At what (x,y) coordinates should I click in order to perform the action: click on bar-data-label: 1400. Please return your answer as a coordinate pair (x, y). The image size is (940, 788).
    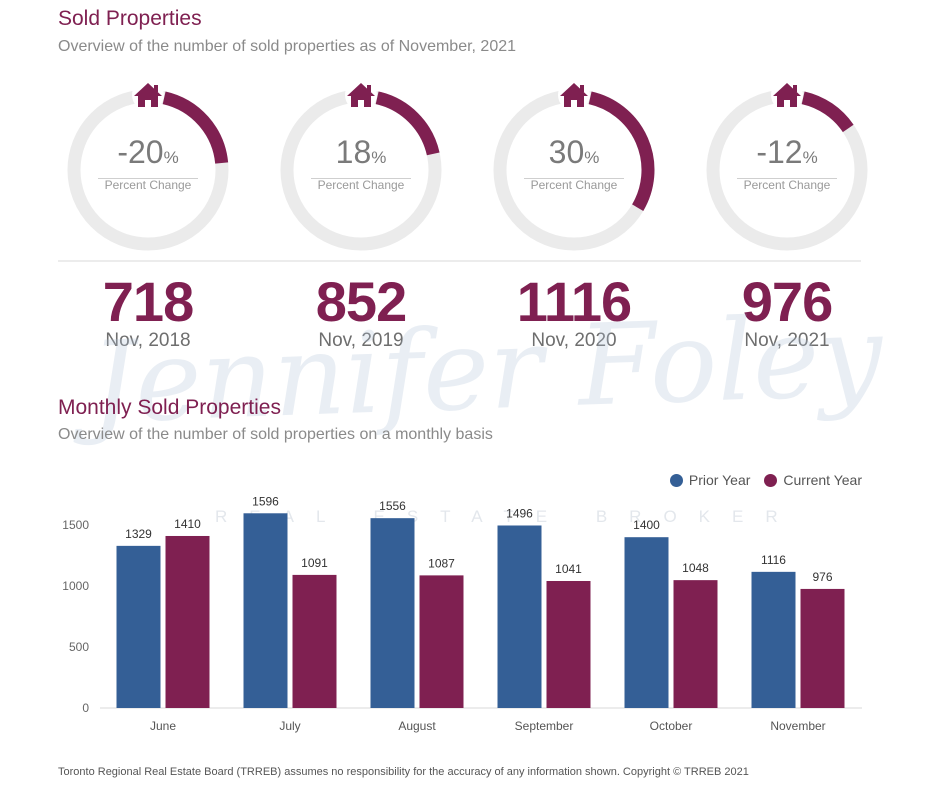
    Looking at the image, I should click on (646, 525).